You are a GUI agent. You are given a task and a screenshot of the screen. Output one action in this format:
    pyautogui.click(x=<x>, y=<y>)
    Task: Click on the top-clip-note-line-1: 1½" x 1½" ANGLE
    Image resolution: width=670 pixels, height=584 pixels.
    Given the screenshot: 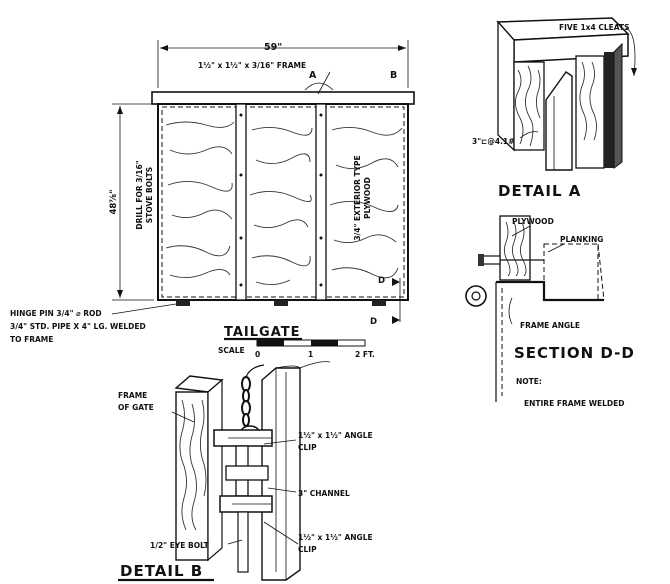 What is the action you would take?
    pyautogui.click(x=335, y=435)
    